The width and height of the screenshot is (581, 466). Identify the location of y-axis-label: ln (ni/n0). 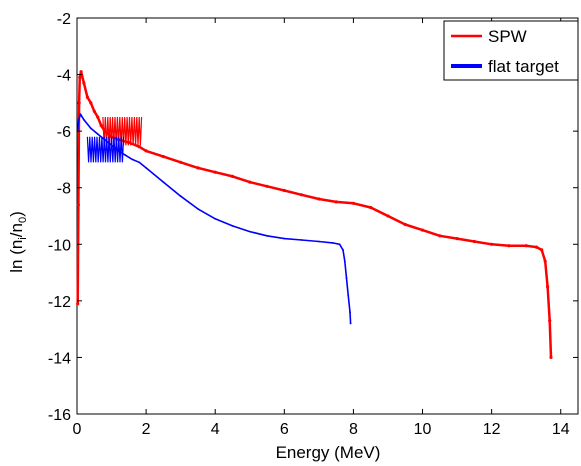
(18, 242).